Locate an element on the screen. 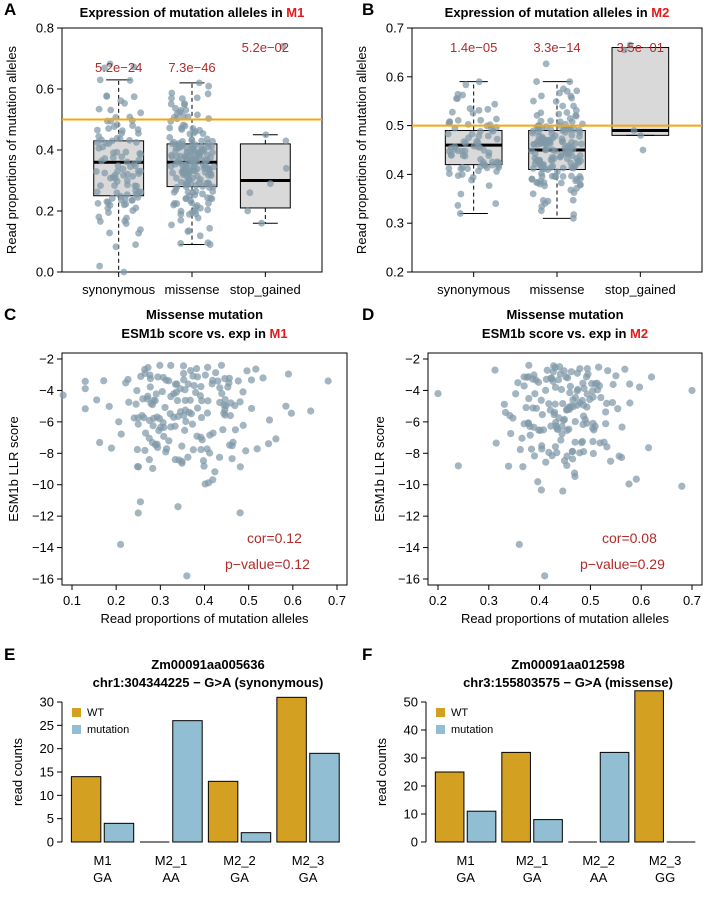 This screenshot has height=909, width=708. legend-label: mutation is located at coordinates (472, 730).